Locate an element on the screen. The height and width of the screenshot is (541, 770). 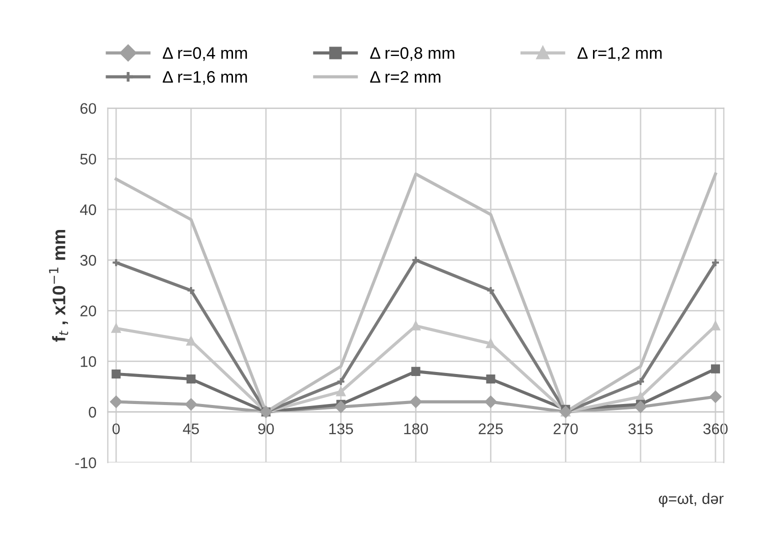
x-tick-label: 135 is located at coordinates (341, 428).